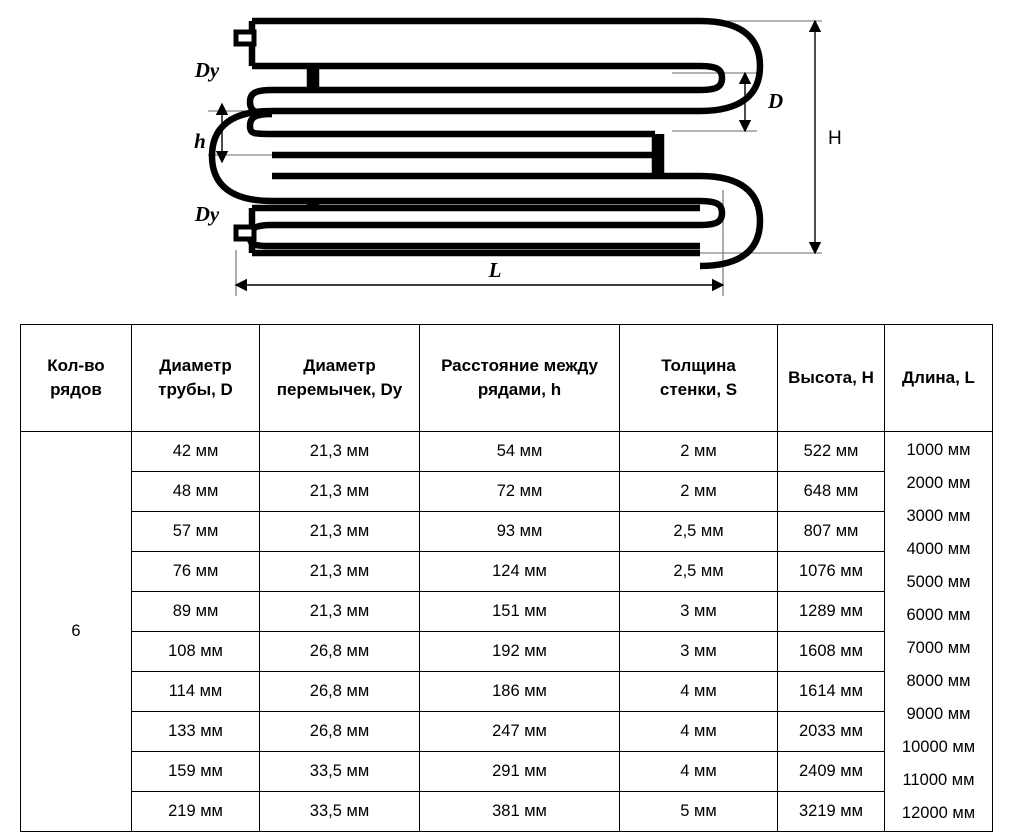 This screenshot has width=1012, height=837. Describe the element at coordinates (731, 221) in the screenshot. I see `bend-right-bottom-outer` at that location.